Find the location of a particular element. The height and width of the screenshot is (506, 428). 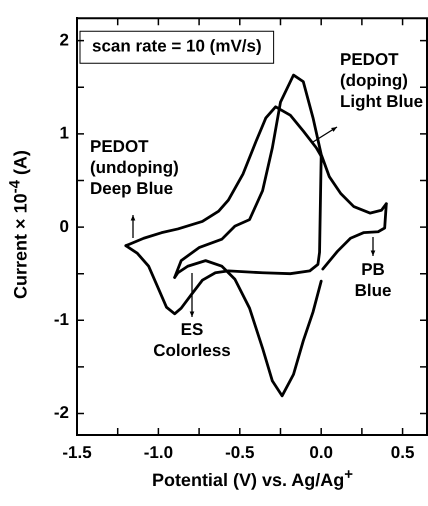

annotation: scan rate = 10 (mV/s) is located at coordinates (177, 46).